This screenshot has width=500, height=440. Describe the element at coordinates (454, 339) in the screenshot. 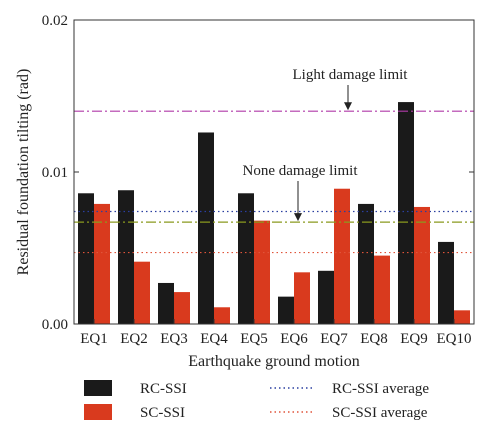

I see `x-tick-label-eq10: EQ10` at that location.